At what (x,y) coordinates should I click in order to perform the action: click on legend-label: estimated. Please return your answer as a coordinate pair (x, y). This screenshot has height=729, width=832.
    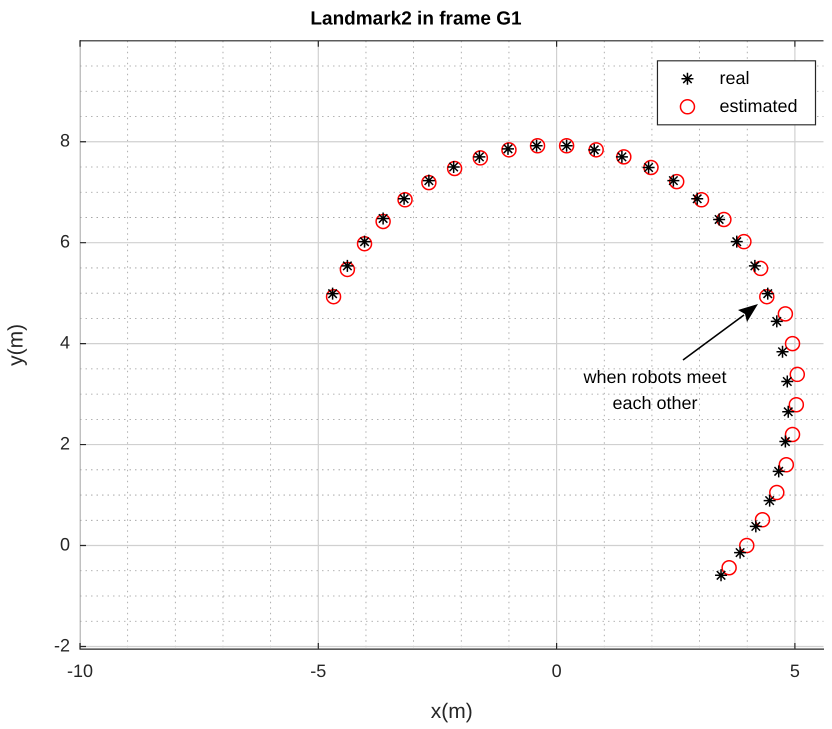
    Looking at the image, I should click on (758, 106).